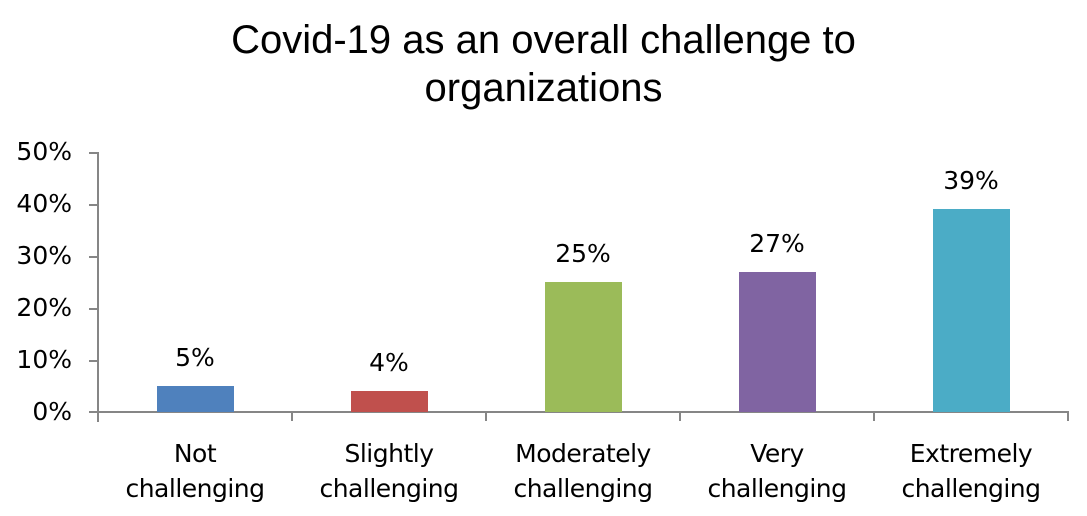 The width and height of the screenshot is (1087, 516). Describe the element at coordinates (777, 243) in the screenshot. I see `data-label: 27%` at that location.